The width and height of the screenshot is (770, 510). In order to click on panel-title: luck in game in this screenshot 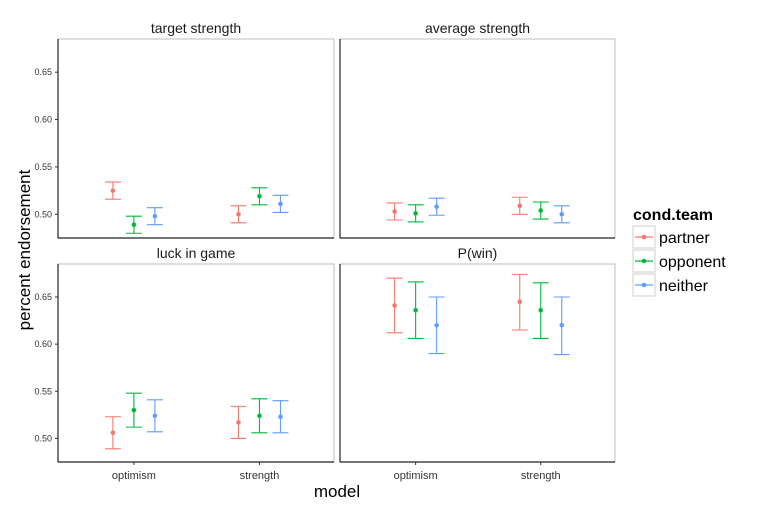, I will do `click(196, 253)`.